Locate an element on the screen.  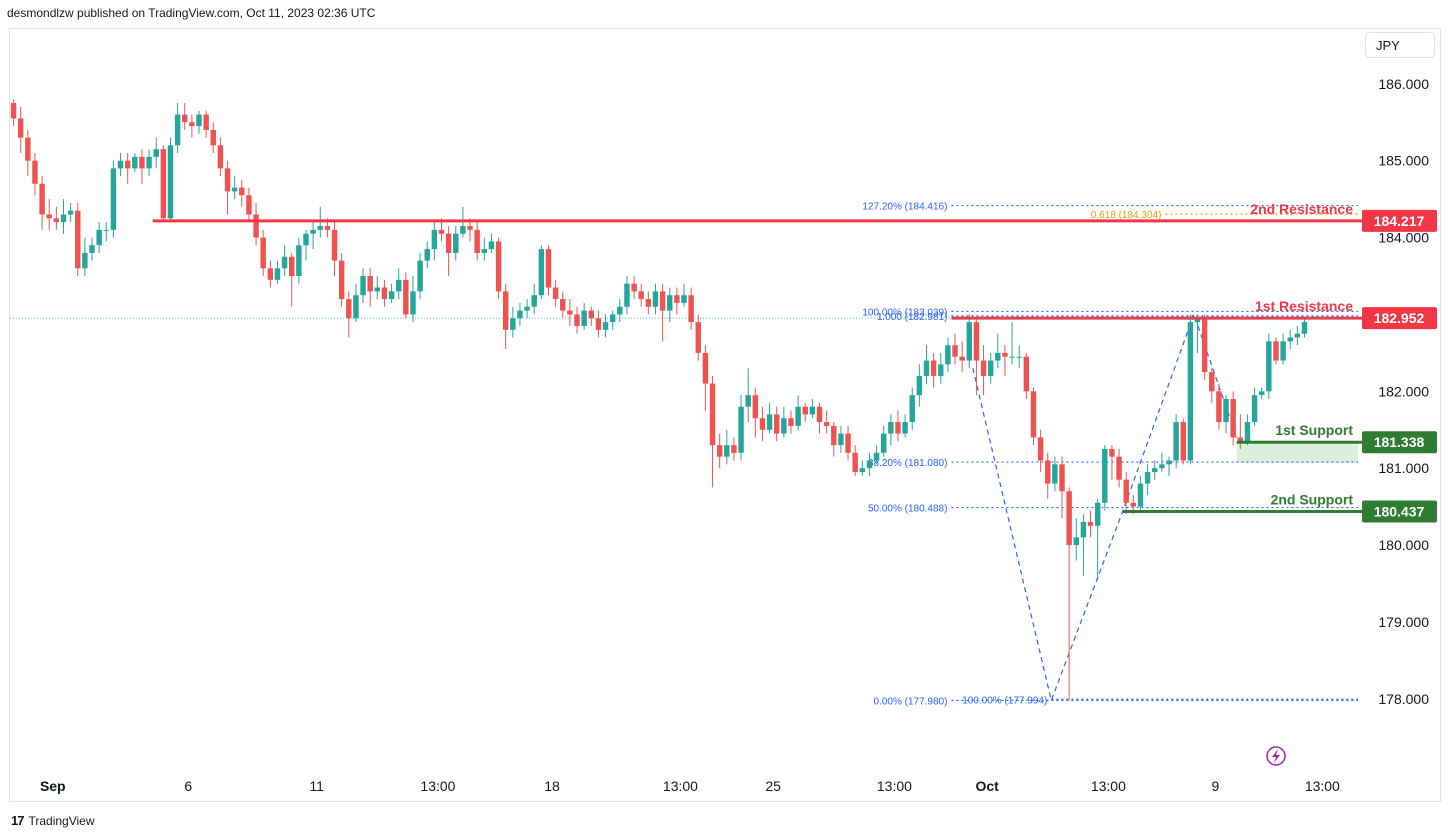
tradingview-logo-icon: 17 is located at coordinates (18, 820).